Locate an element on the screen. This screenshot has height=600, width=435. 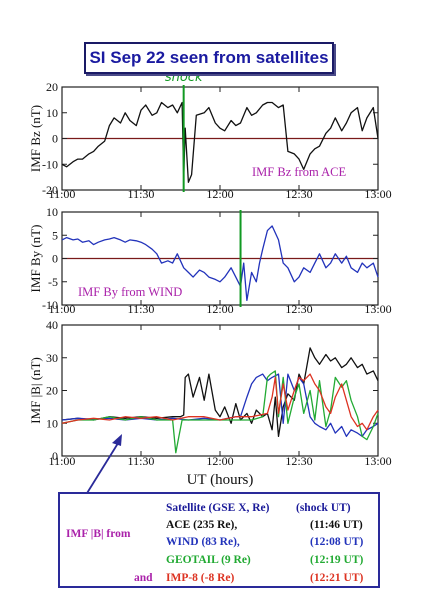
legend-row-geotail-time: (12:19 UT) is located at coordinates (337, 560).